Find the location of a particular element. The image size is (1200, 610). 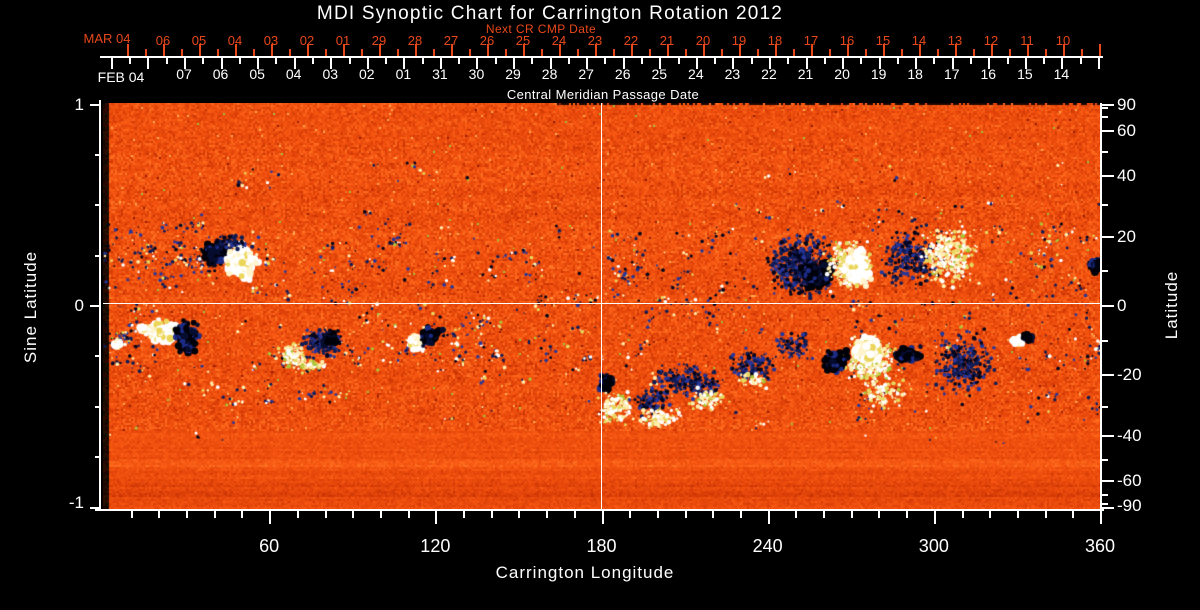

next-cr-date-label: 14 is located at coordinates (919, 40).